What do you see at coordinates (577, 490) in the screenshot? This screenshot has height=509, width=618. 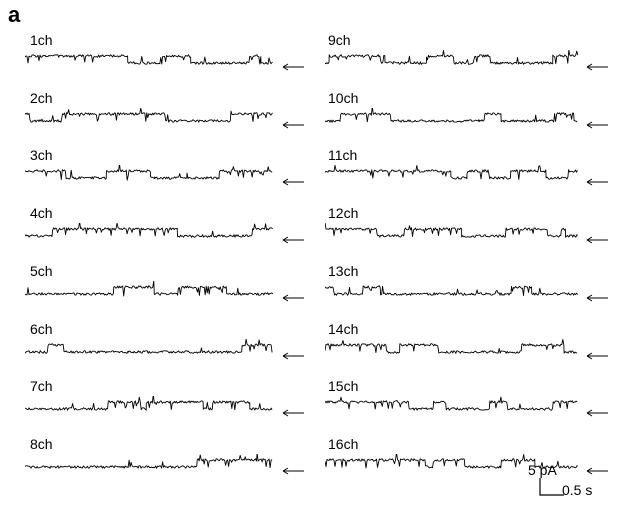 I see `scale-bar-time-label: 0.5 s` at bounding box center [577, 490].